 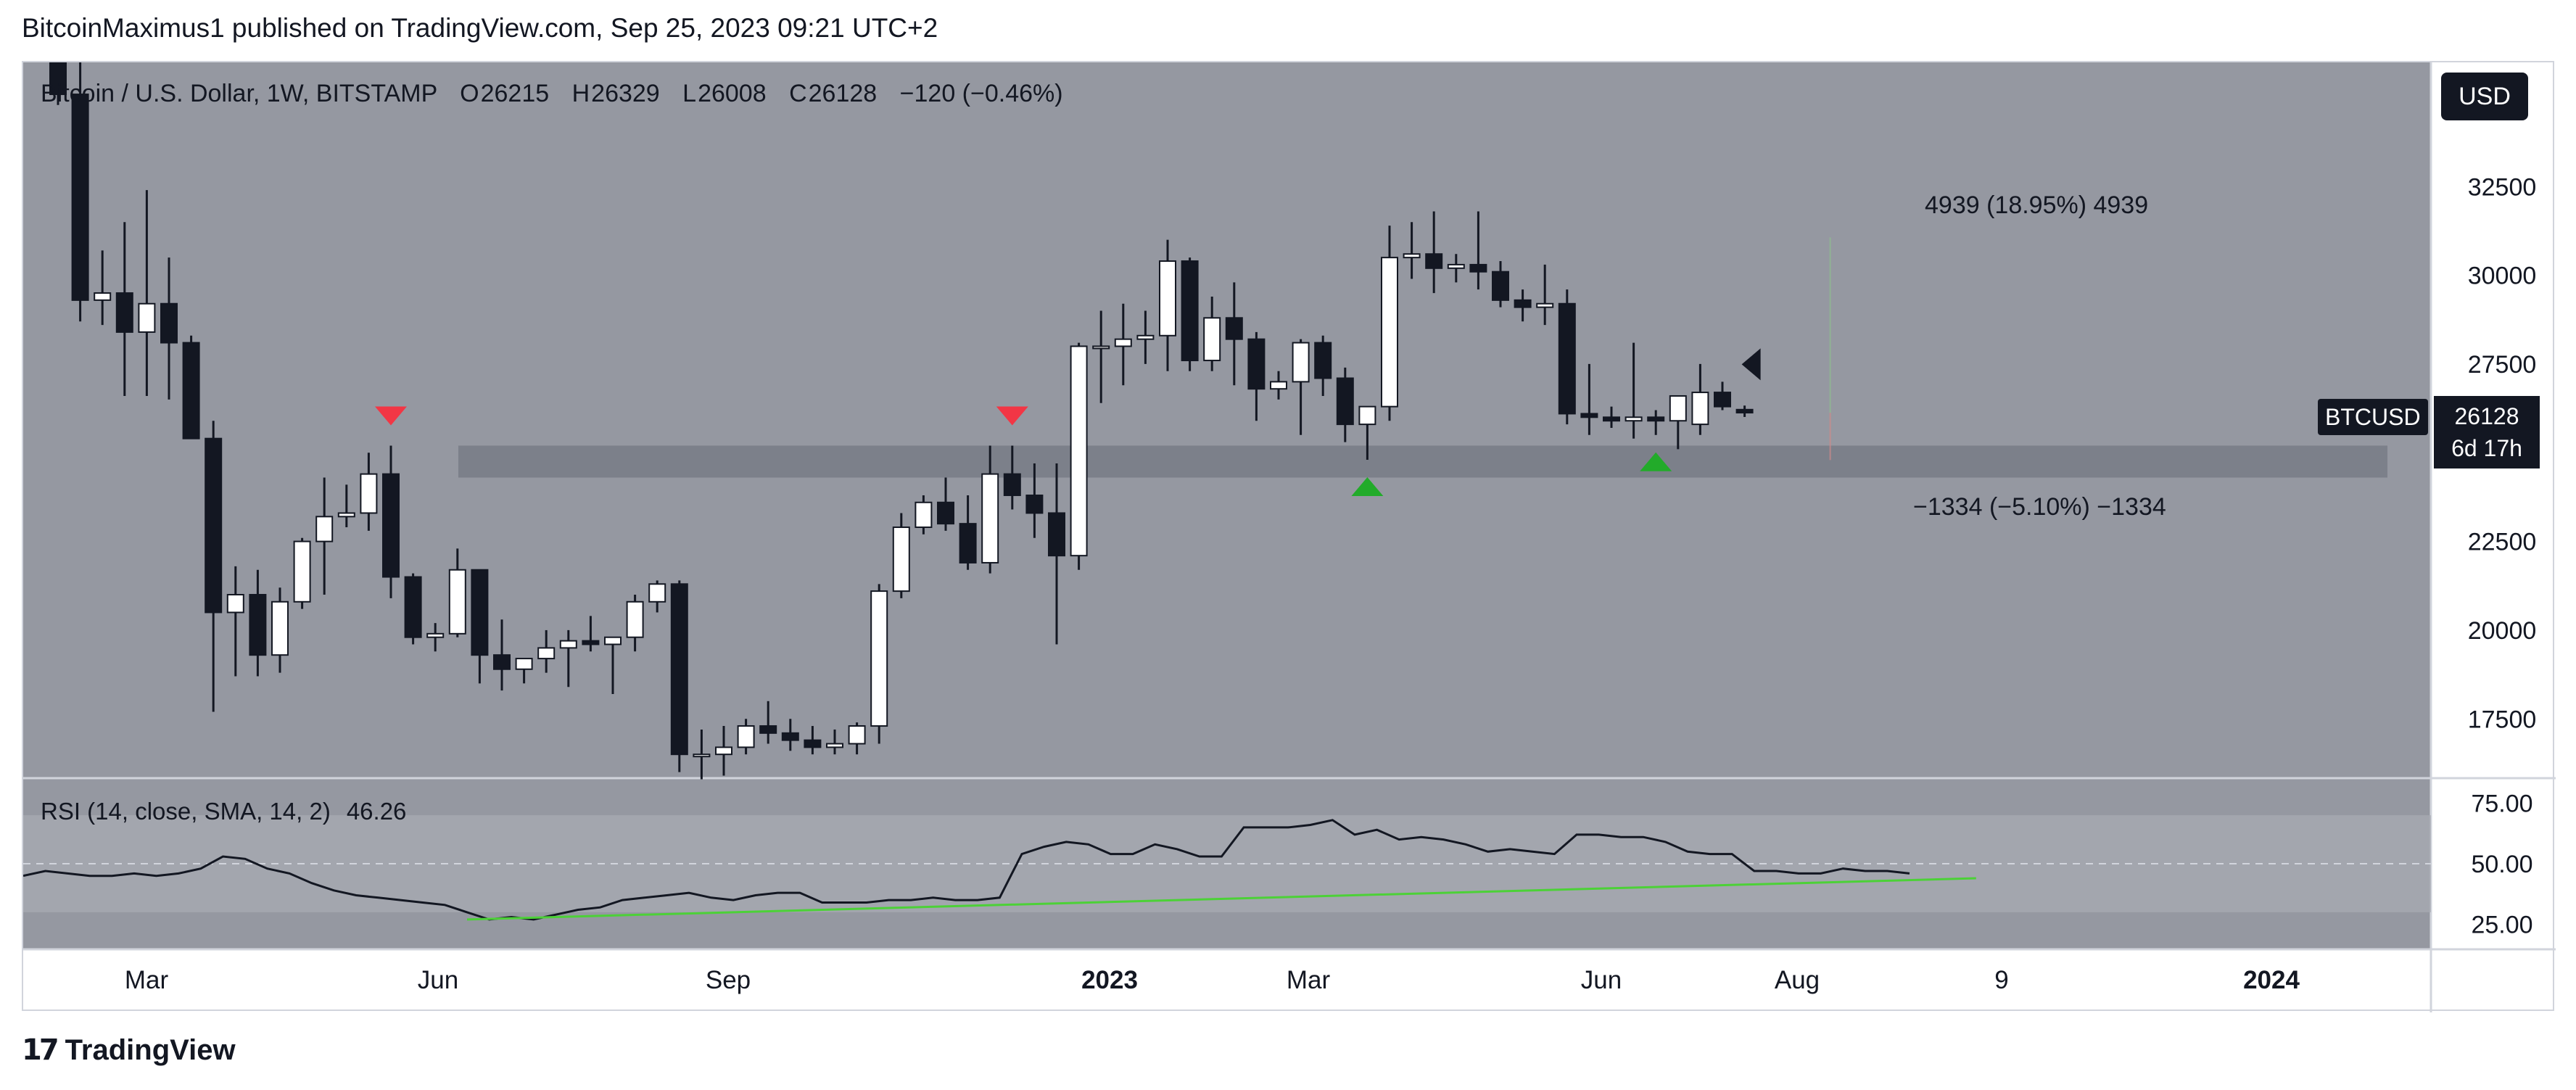 What do you see at coordinates (223, 811) in the screenshot?
I see `rsi-legend: RSI (14, close, SMA, 14, 2) 46.26` at bounding box center [223, 811].